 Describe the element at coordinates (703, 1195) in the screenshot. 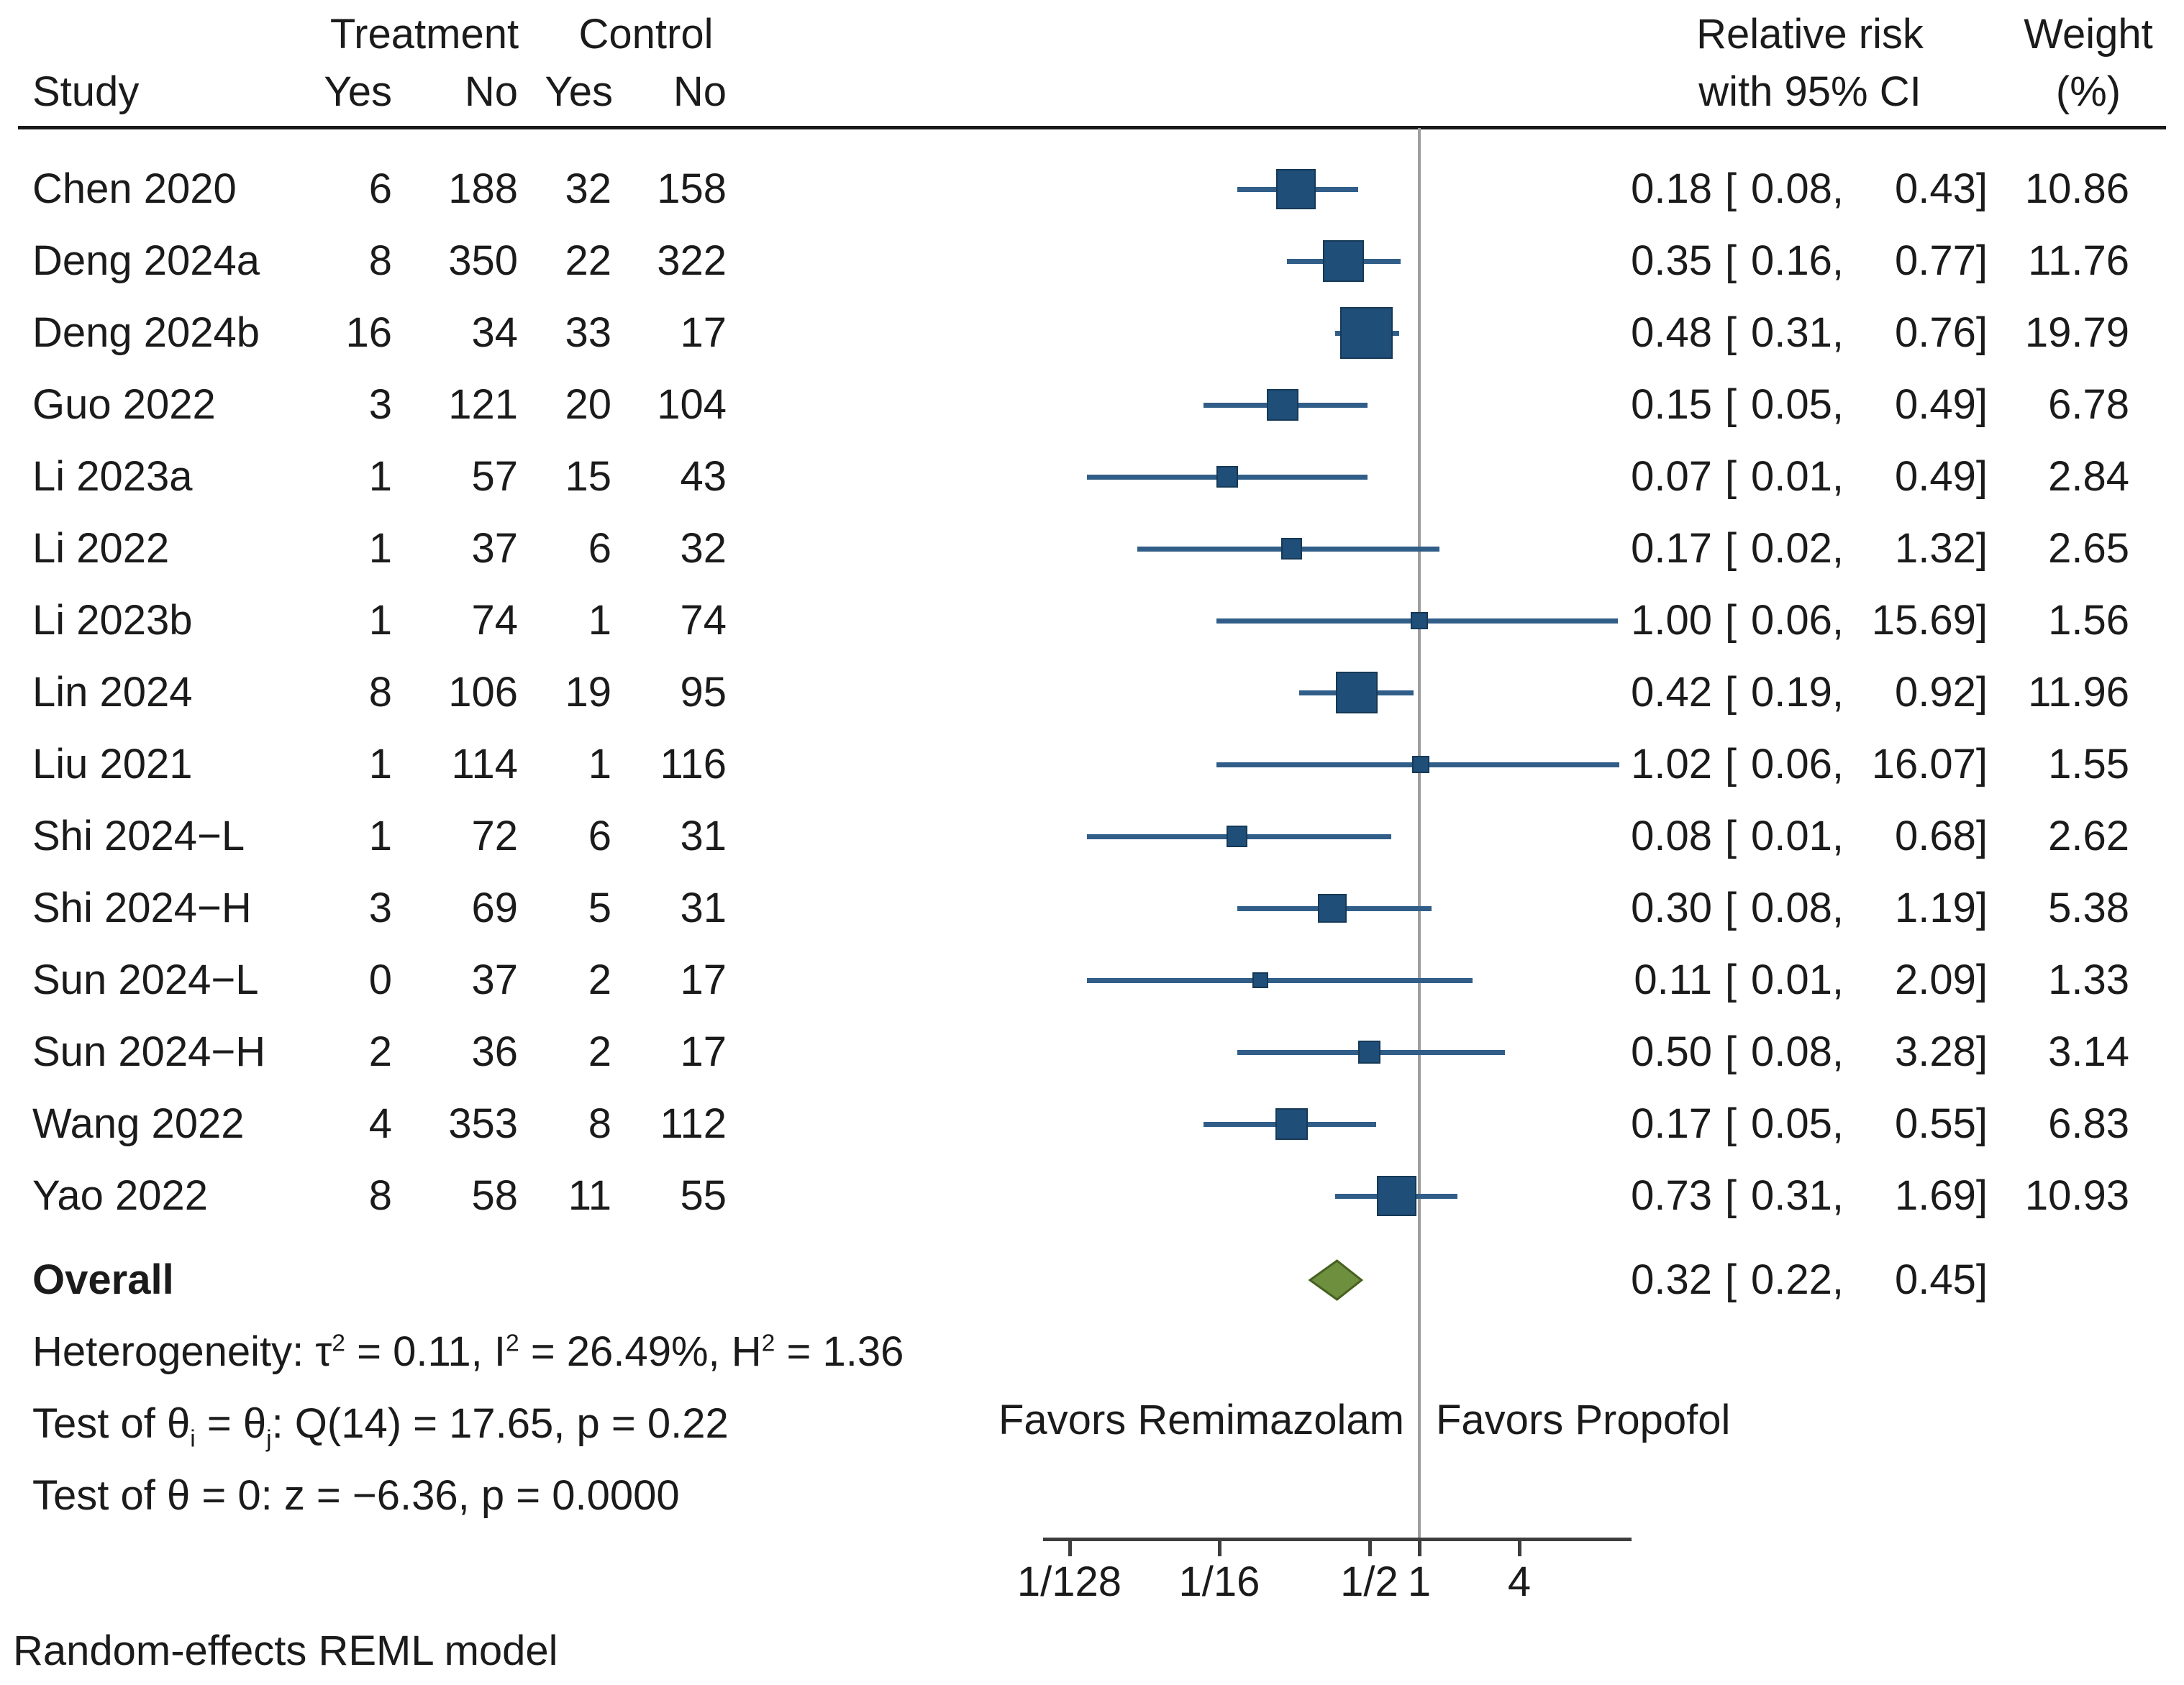

I see `control-no-value: 55` at that location.